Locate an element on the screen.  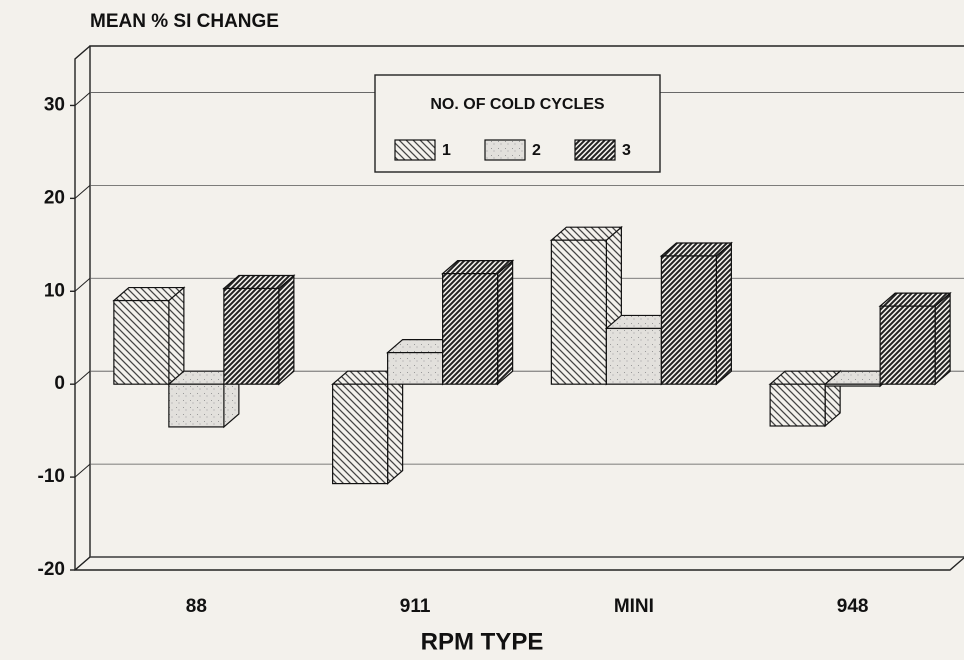
y-tick-label: -20 is located at coordinates (51, 569).